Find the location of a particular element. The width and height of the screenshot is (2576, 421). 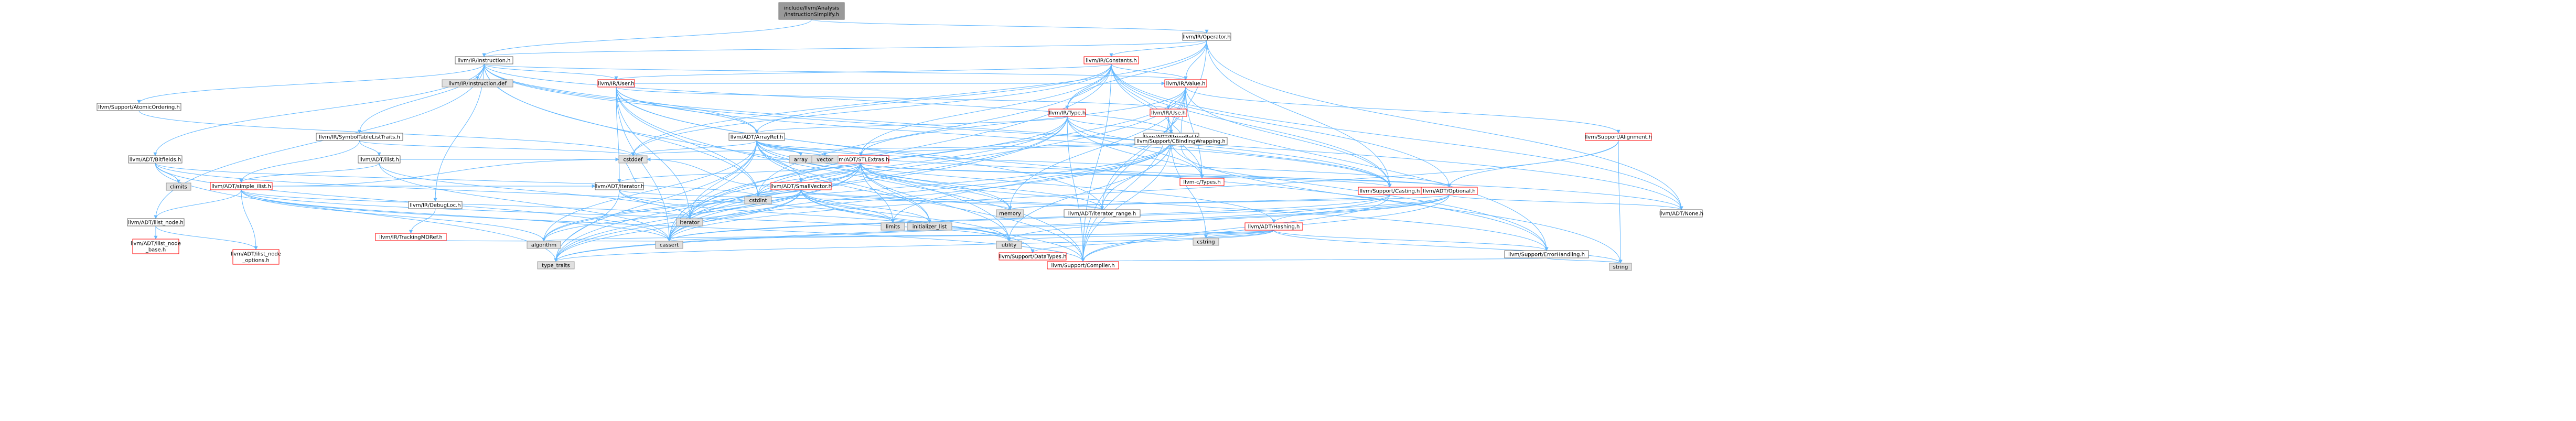

node-arrayref: llvm/ADT/ArrayRef.h is located at coordinates (756, 137).